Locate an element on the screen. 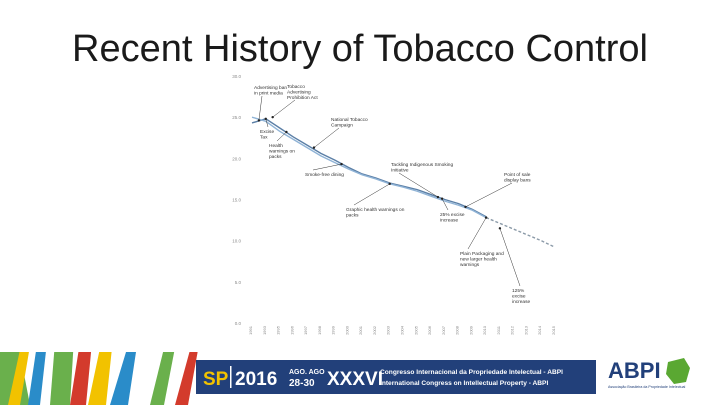 This screenshot has height=405, width=720. x-tick-label: 1993 is located at coordinates (264, 330).